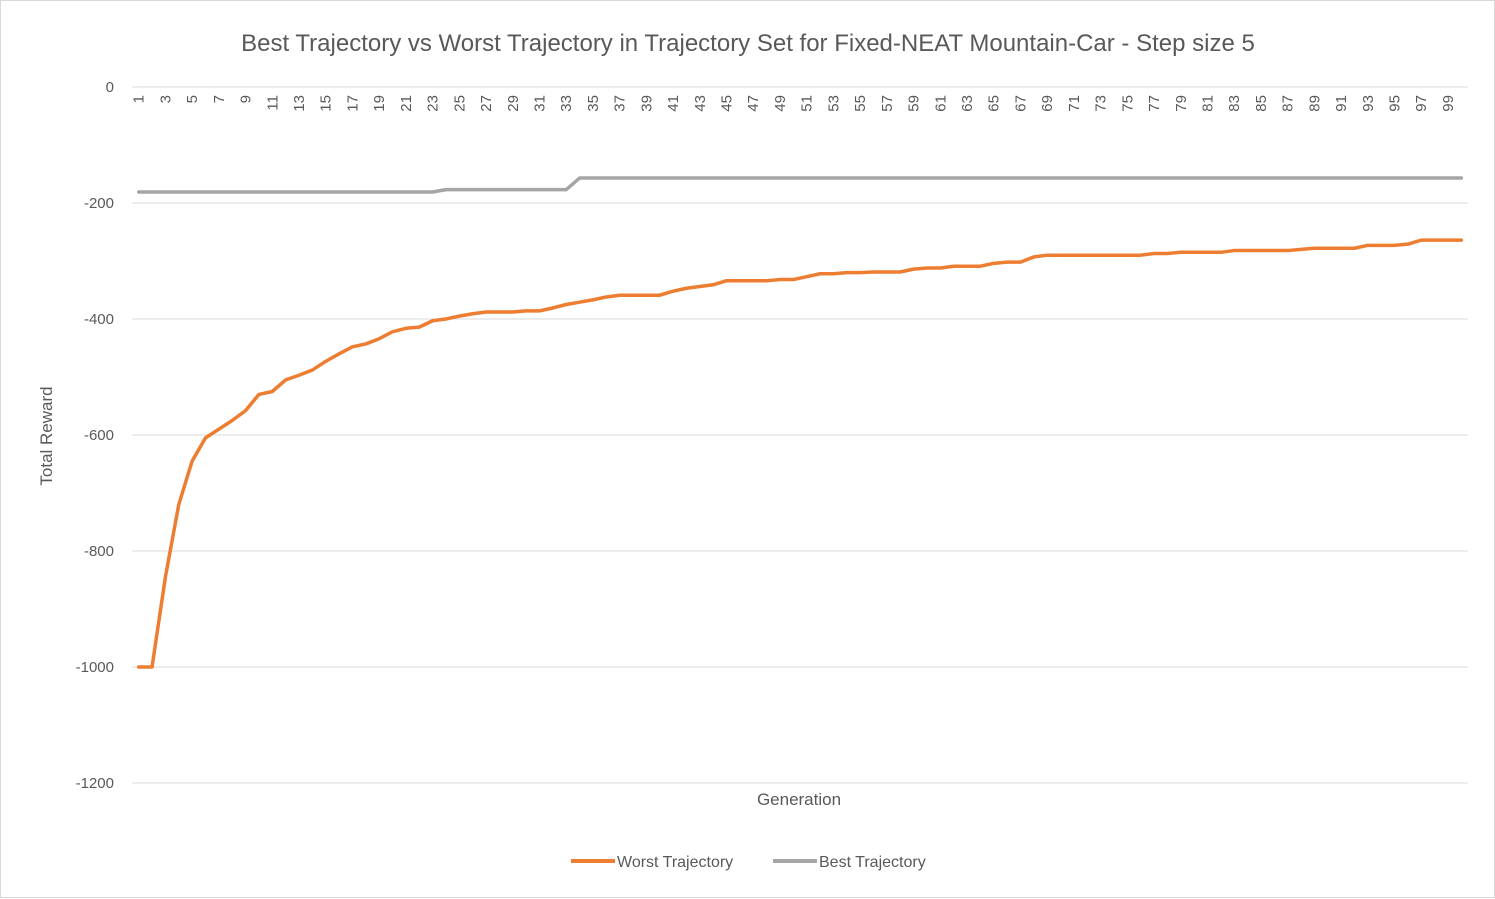 The image size is (1495, 899). Describe the element at coordinates (192, 99) in the screenshot. I see `x-tick-label: 5` at that location.